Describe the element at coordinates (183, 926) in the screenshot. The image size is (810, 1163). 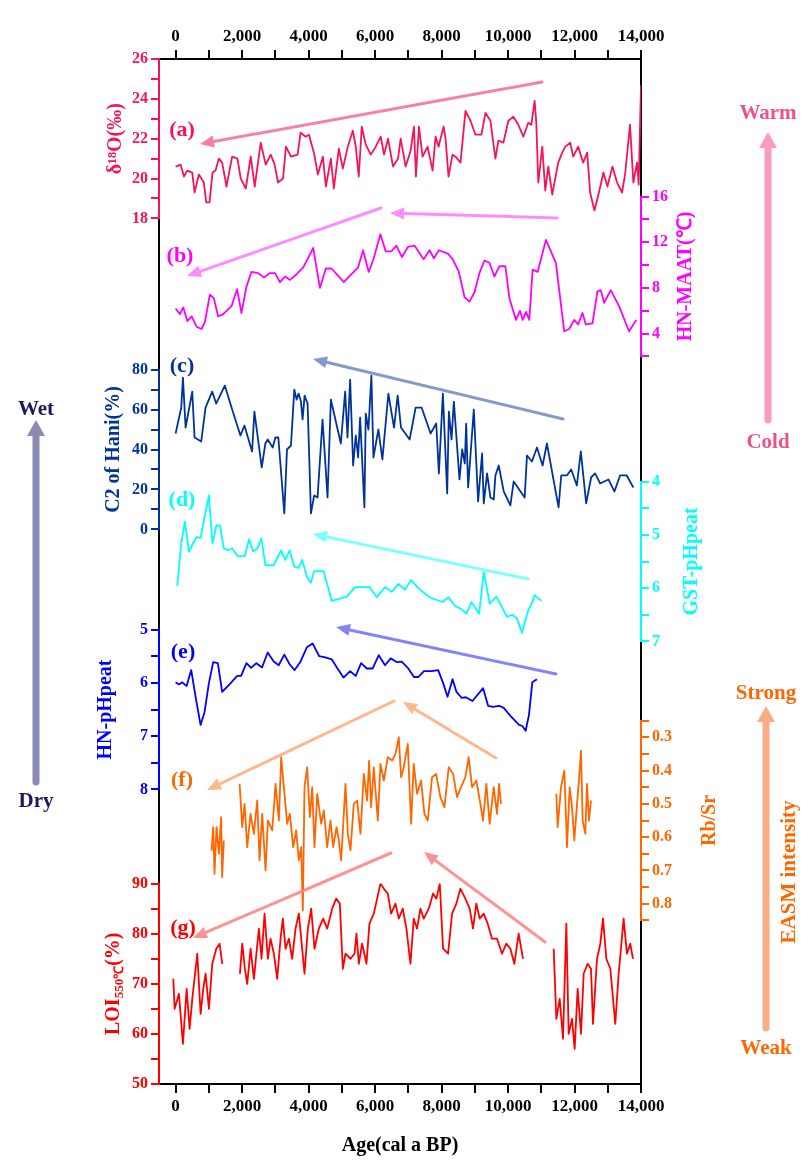
I see `annotation: (g)` at that location.